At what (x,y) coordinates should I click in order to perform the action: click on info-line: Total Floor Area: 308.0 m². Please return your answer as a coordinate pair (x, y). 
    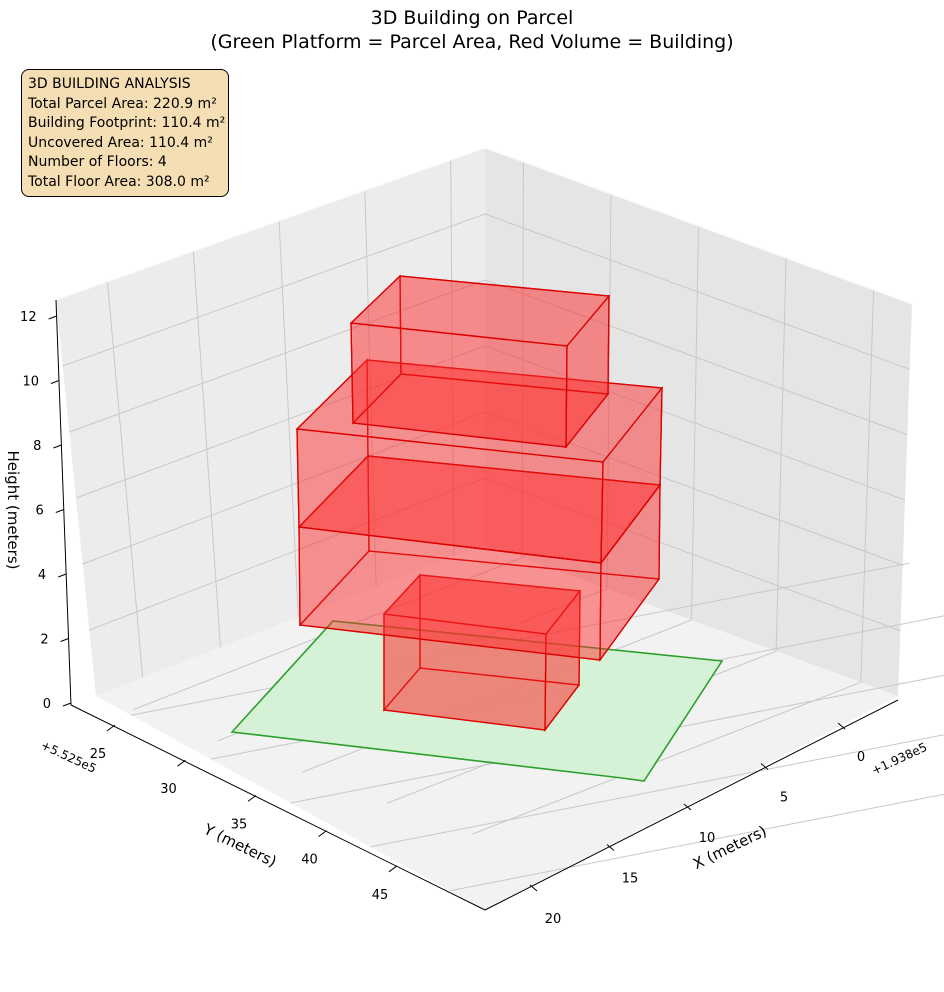
    Looking at the image, I should click on (119, 181).